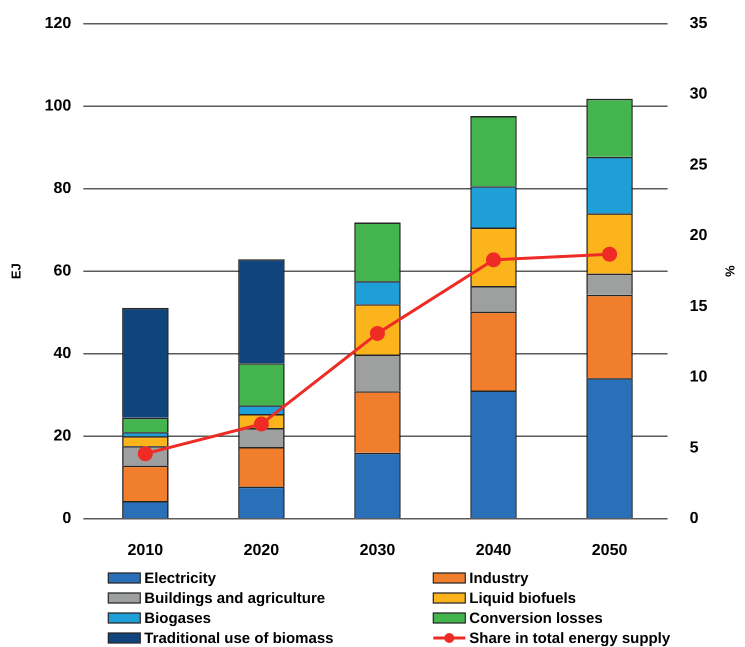 The image size is (745, 647). What do you see at coordinates (177, 619) in the screenshot?
I see `legend-label: Biogases` at bounding box center [177, 619].